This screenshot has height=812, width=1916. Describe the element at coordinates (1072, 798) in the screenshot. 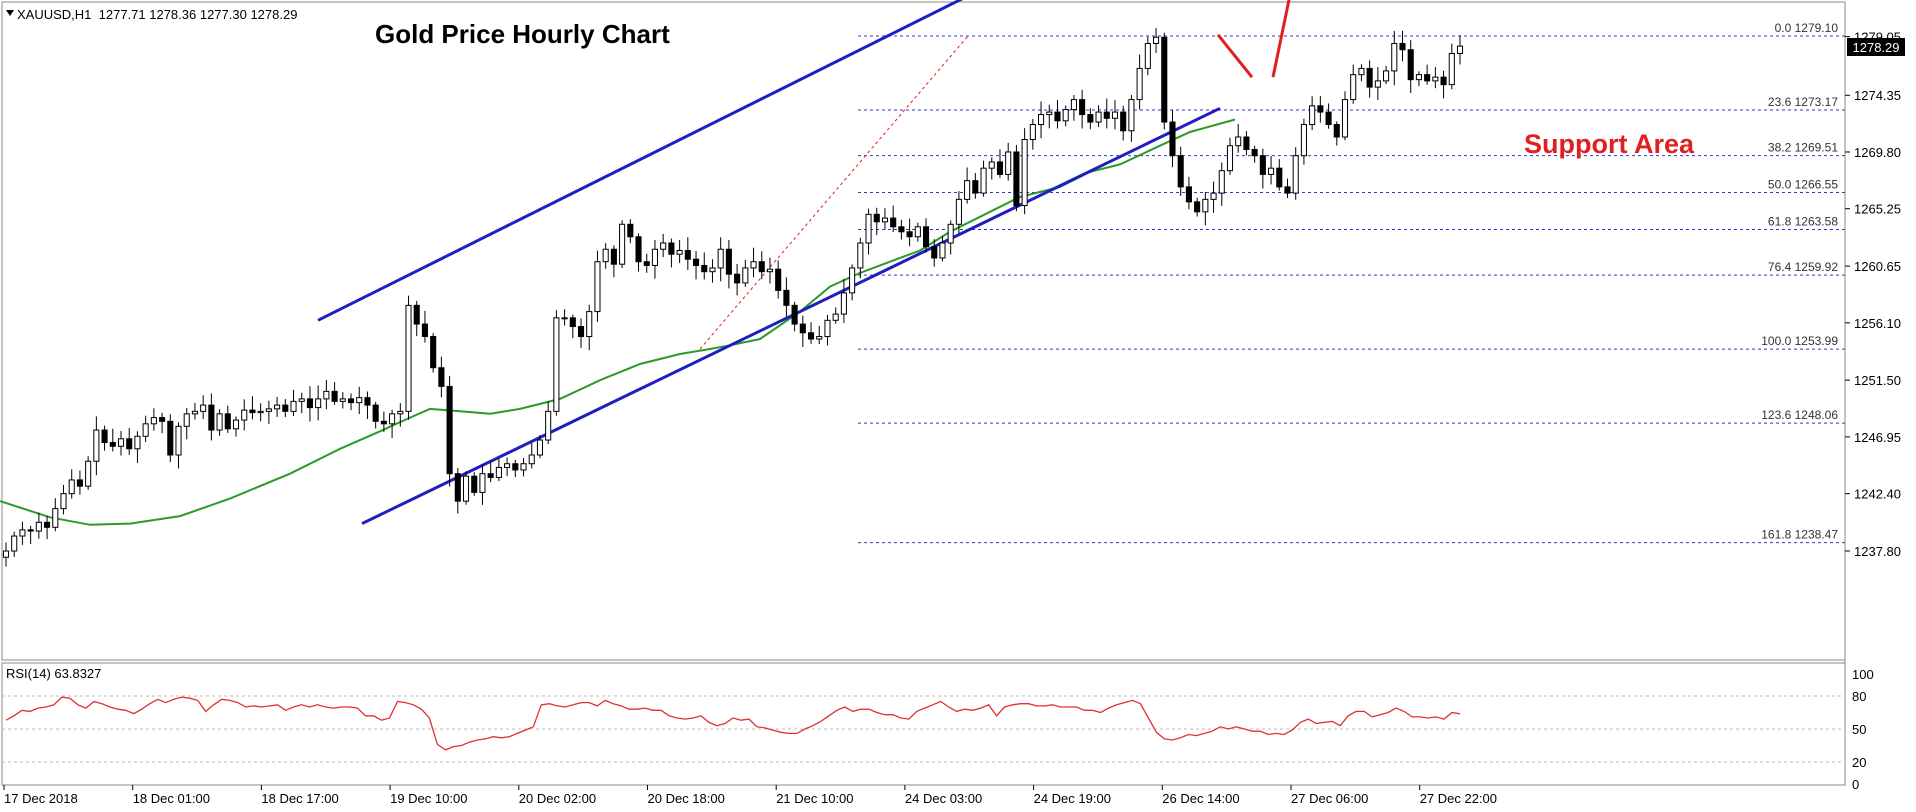

I see `time-tick-label: 24 Dec 19:00` at that location.